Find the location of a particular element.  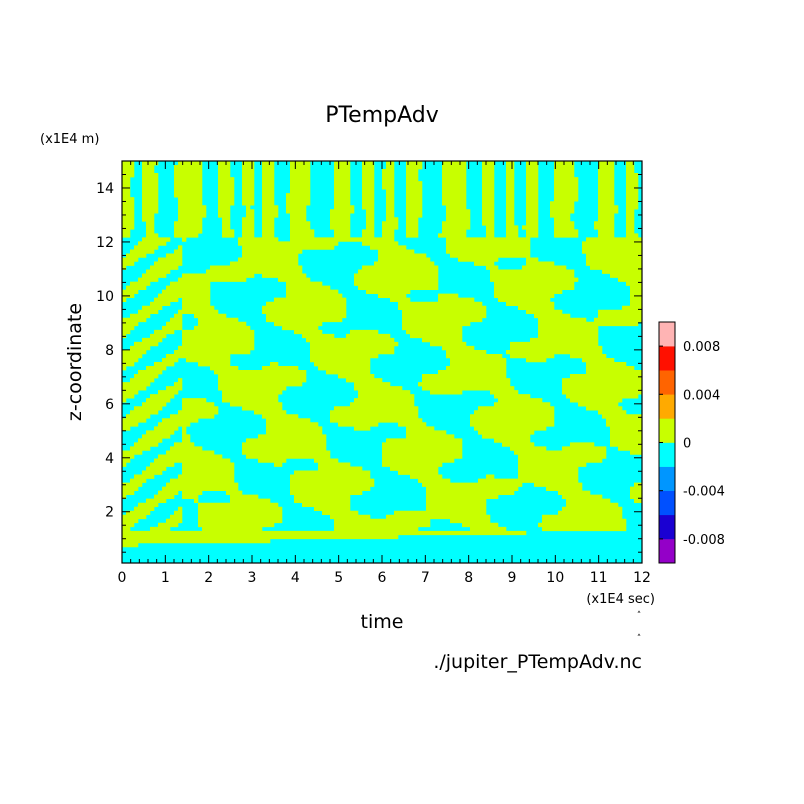

source-filename: ./jupiter_PTempAdv.nc is located at coordinates (537, 662).